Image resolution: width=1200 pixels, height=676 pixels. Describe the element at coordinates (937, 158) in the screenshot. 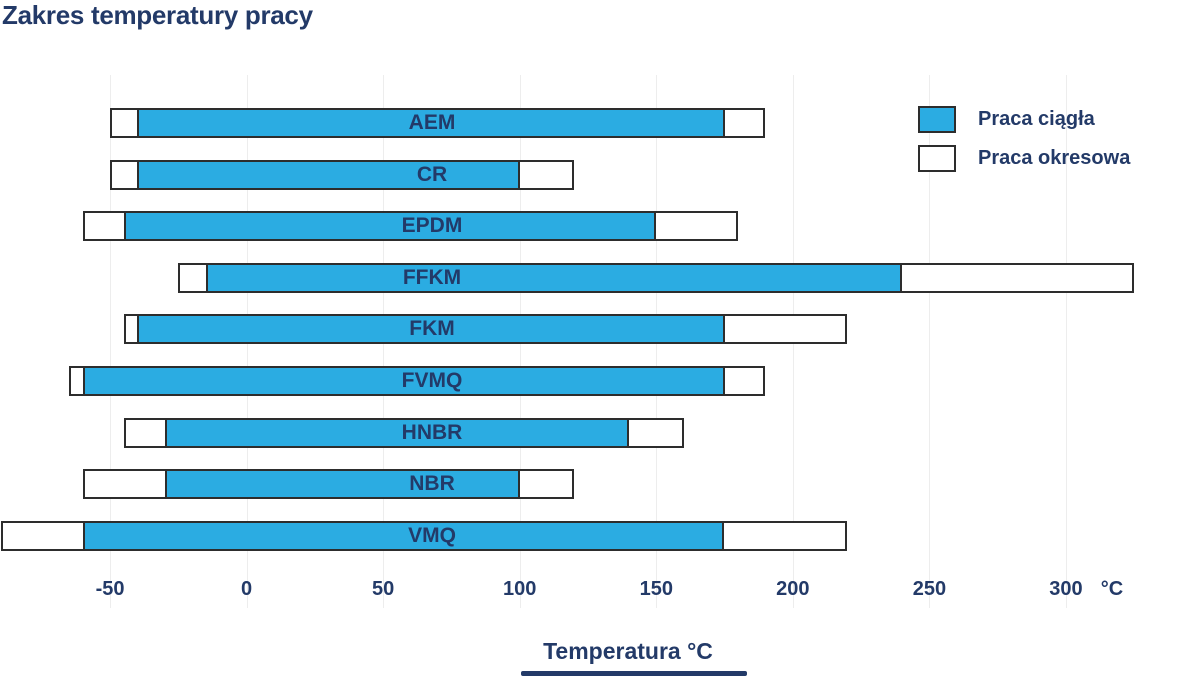

I see `legend-swatch-periodic-icon` at that location.